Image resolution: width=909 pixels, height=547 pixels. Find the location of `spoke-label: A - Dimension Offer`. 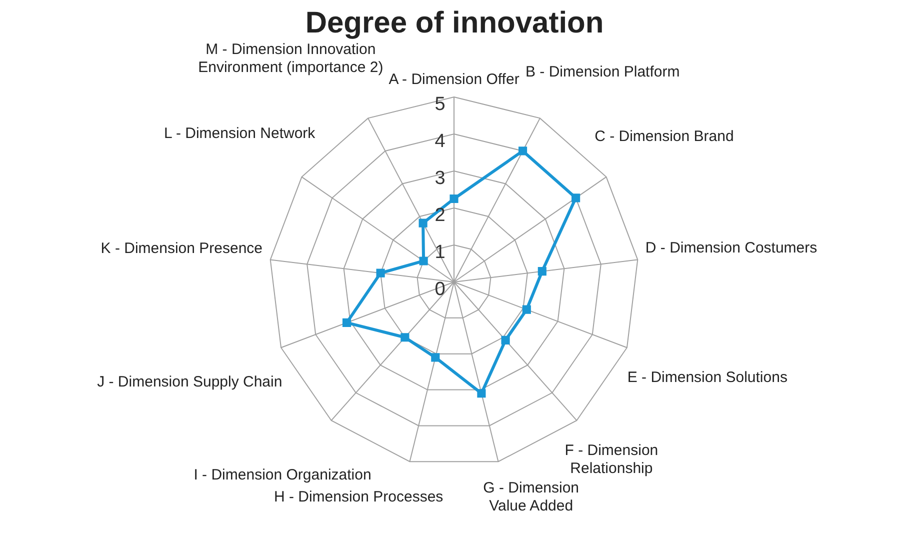

spoke-label: A - Dimension Offer is located at coordinates (454, 79).